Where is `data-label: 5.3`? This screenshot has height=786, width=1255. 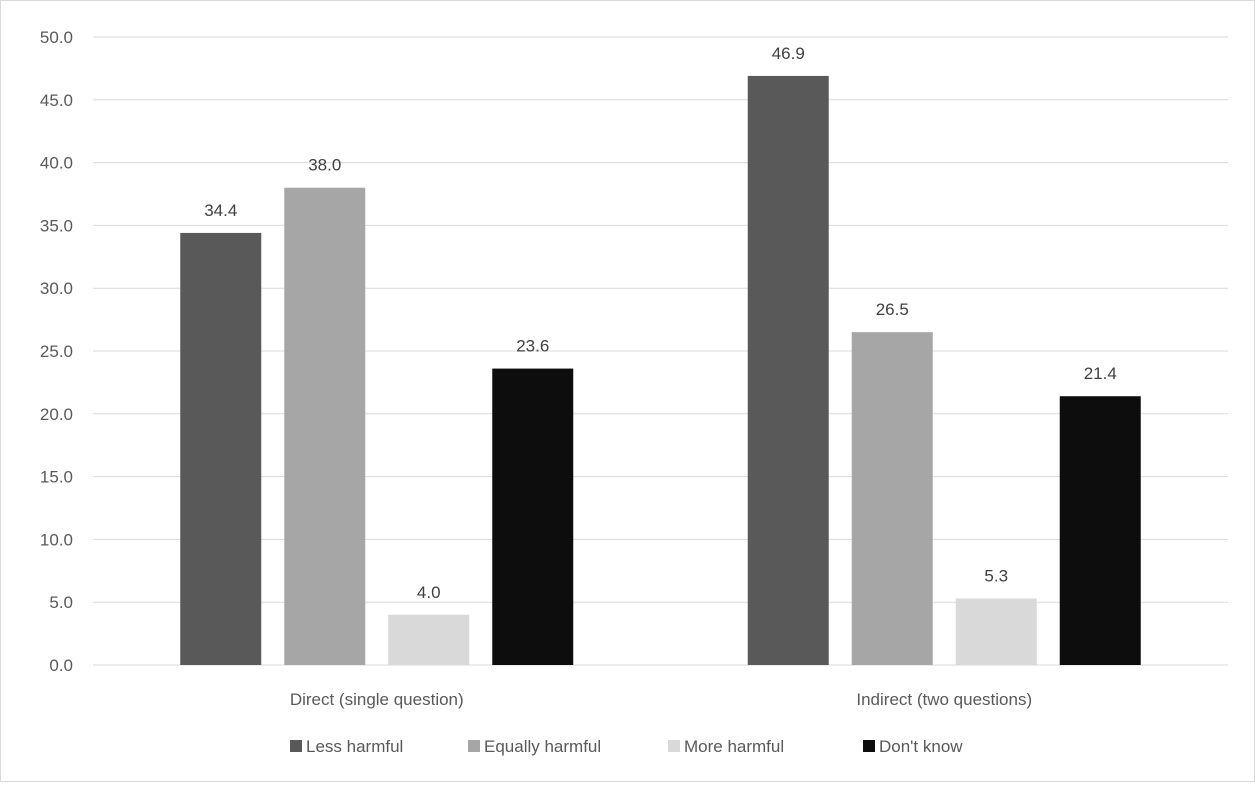
data-label: 5.3 is located at coordinates (996, 575).